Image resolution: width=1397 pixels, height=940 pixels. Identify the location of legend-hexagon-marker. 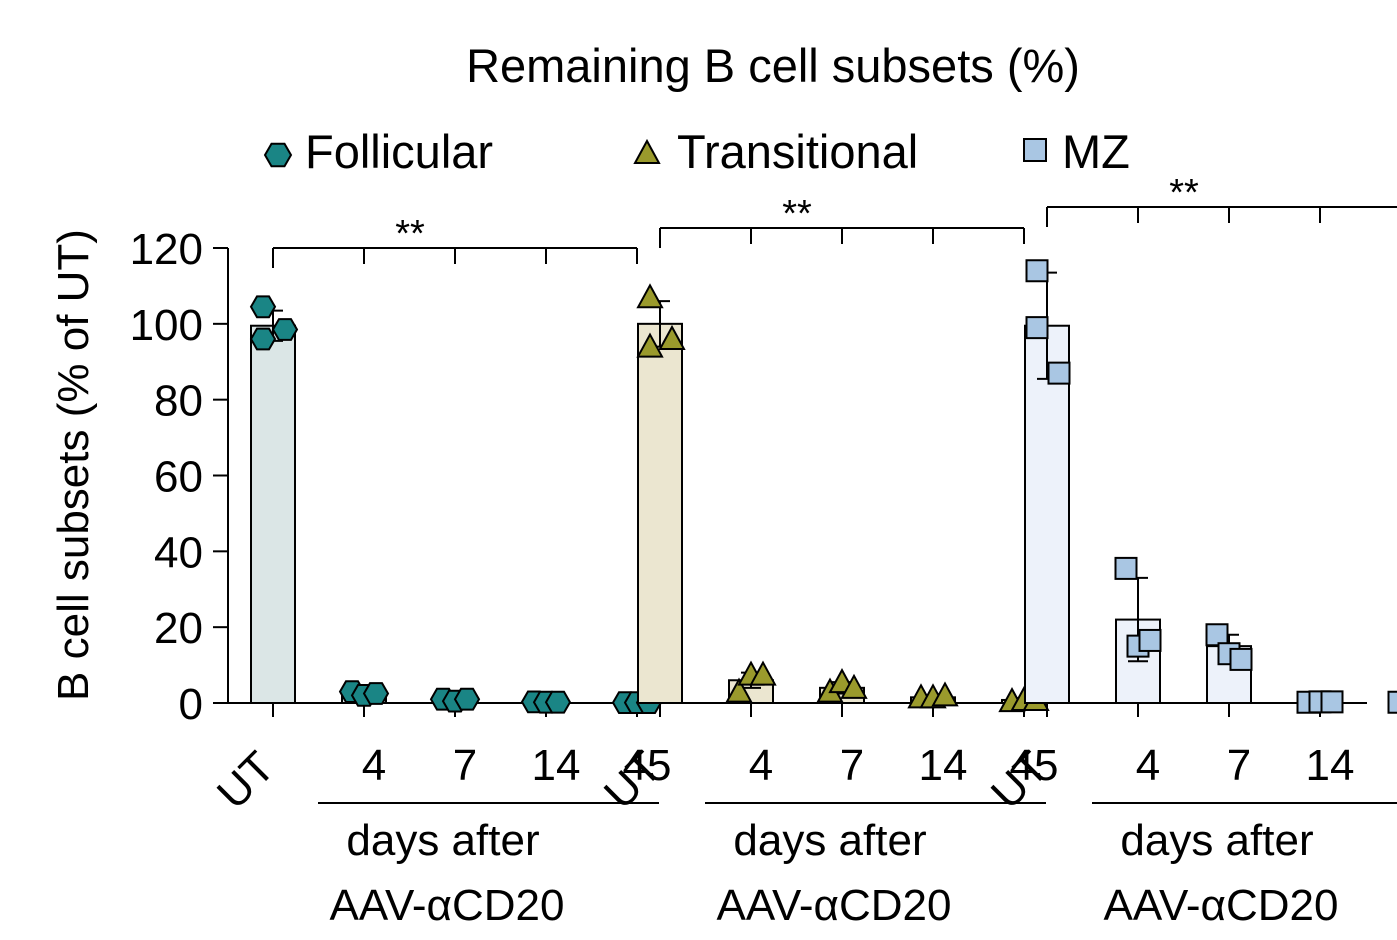
(278, 155).